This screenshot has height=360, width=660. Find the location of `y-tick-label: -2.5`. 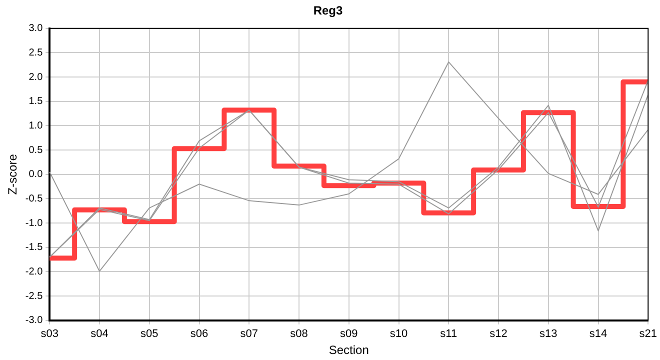

y-tick-label: -2.5 is located at coordinates (34, 296).